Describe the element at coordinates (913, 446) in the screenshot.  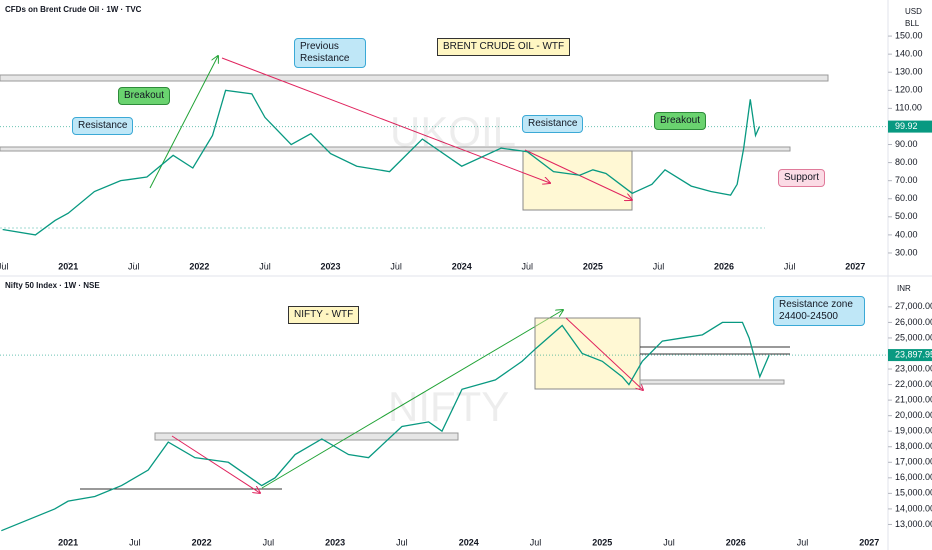
I see `y-tick-label: 18,000.00` at that location.